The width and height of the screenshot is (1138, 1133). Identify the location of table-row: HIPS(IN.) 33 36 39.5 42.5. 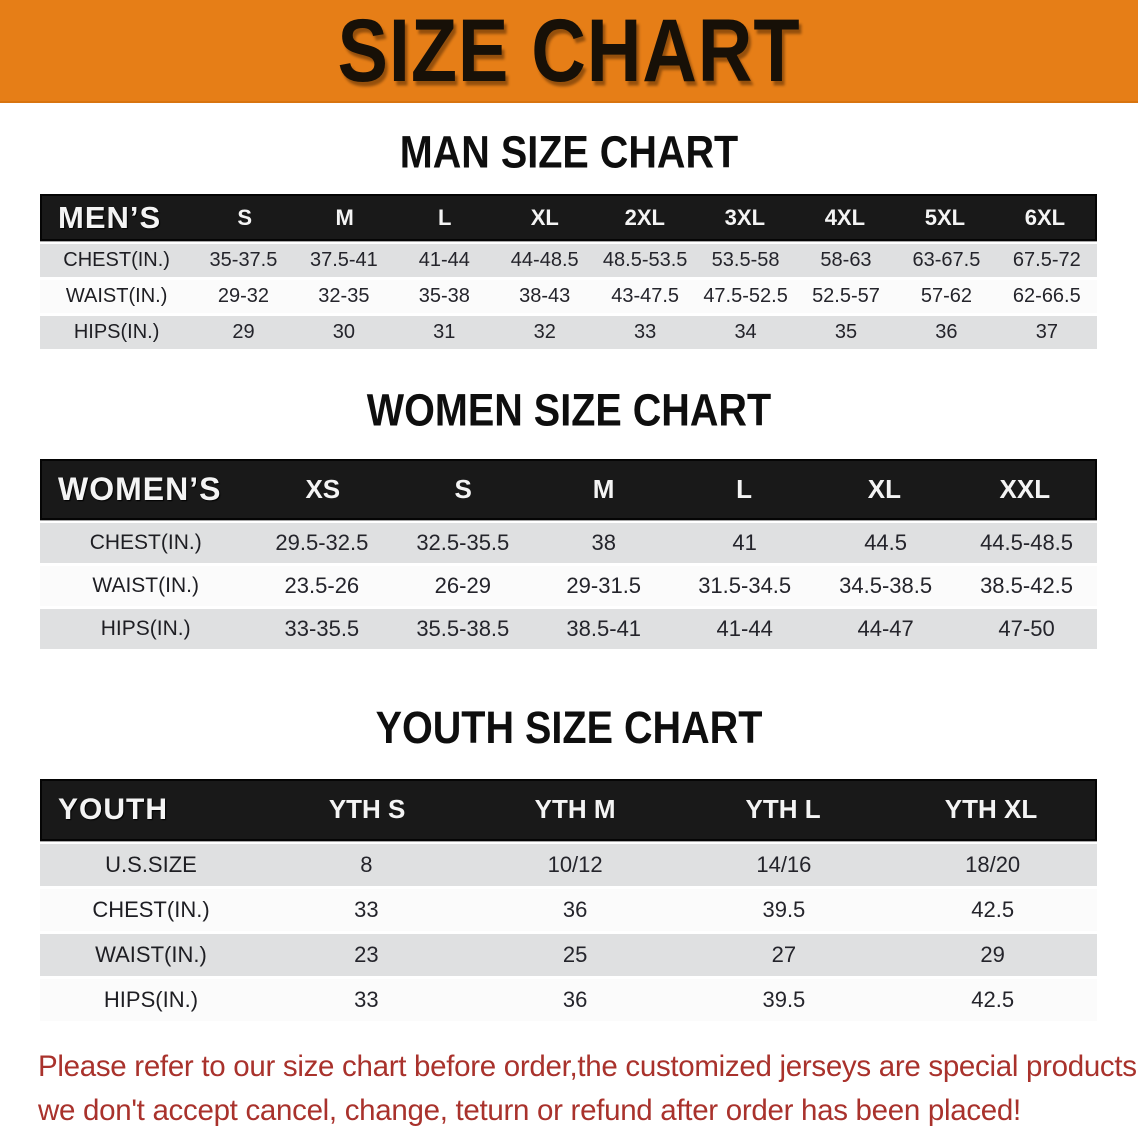
(568, 999).